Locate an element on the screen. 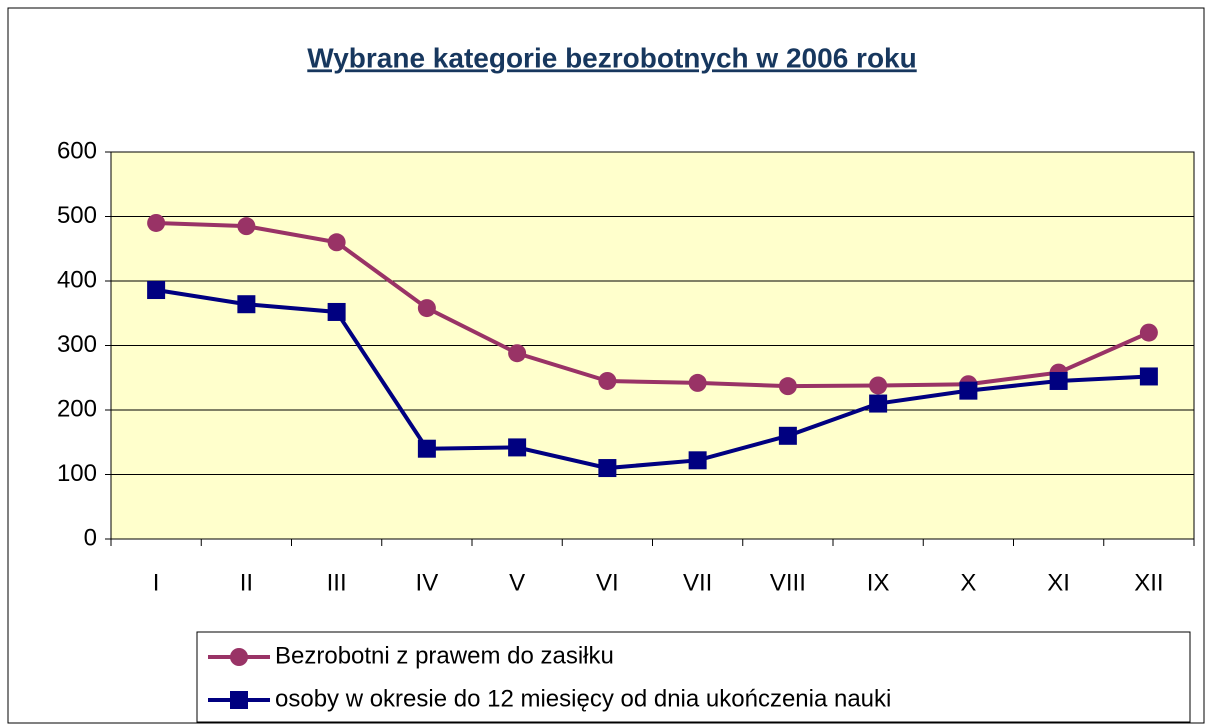 The height and width of the screenshot is (724, 1205). x-tick-label: XII is located at coordinates (1148, 582).